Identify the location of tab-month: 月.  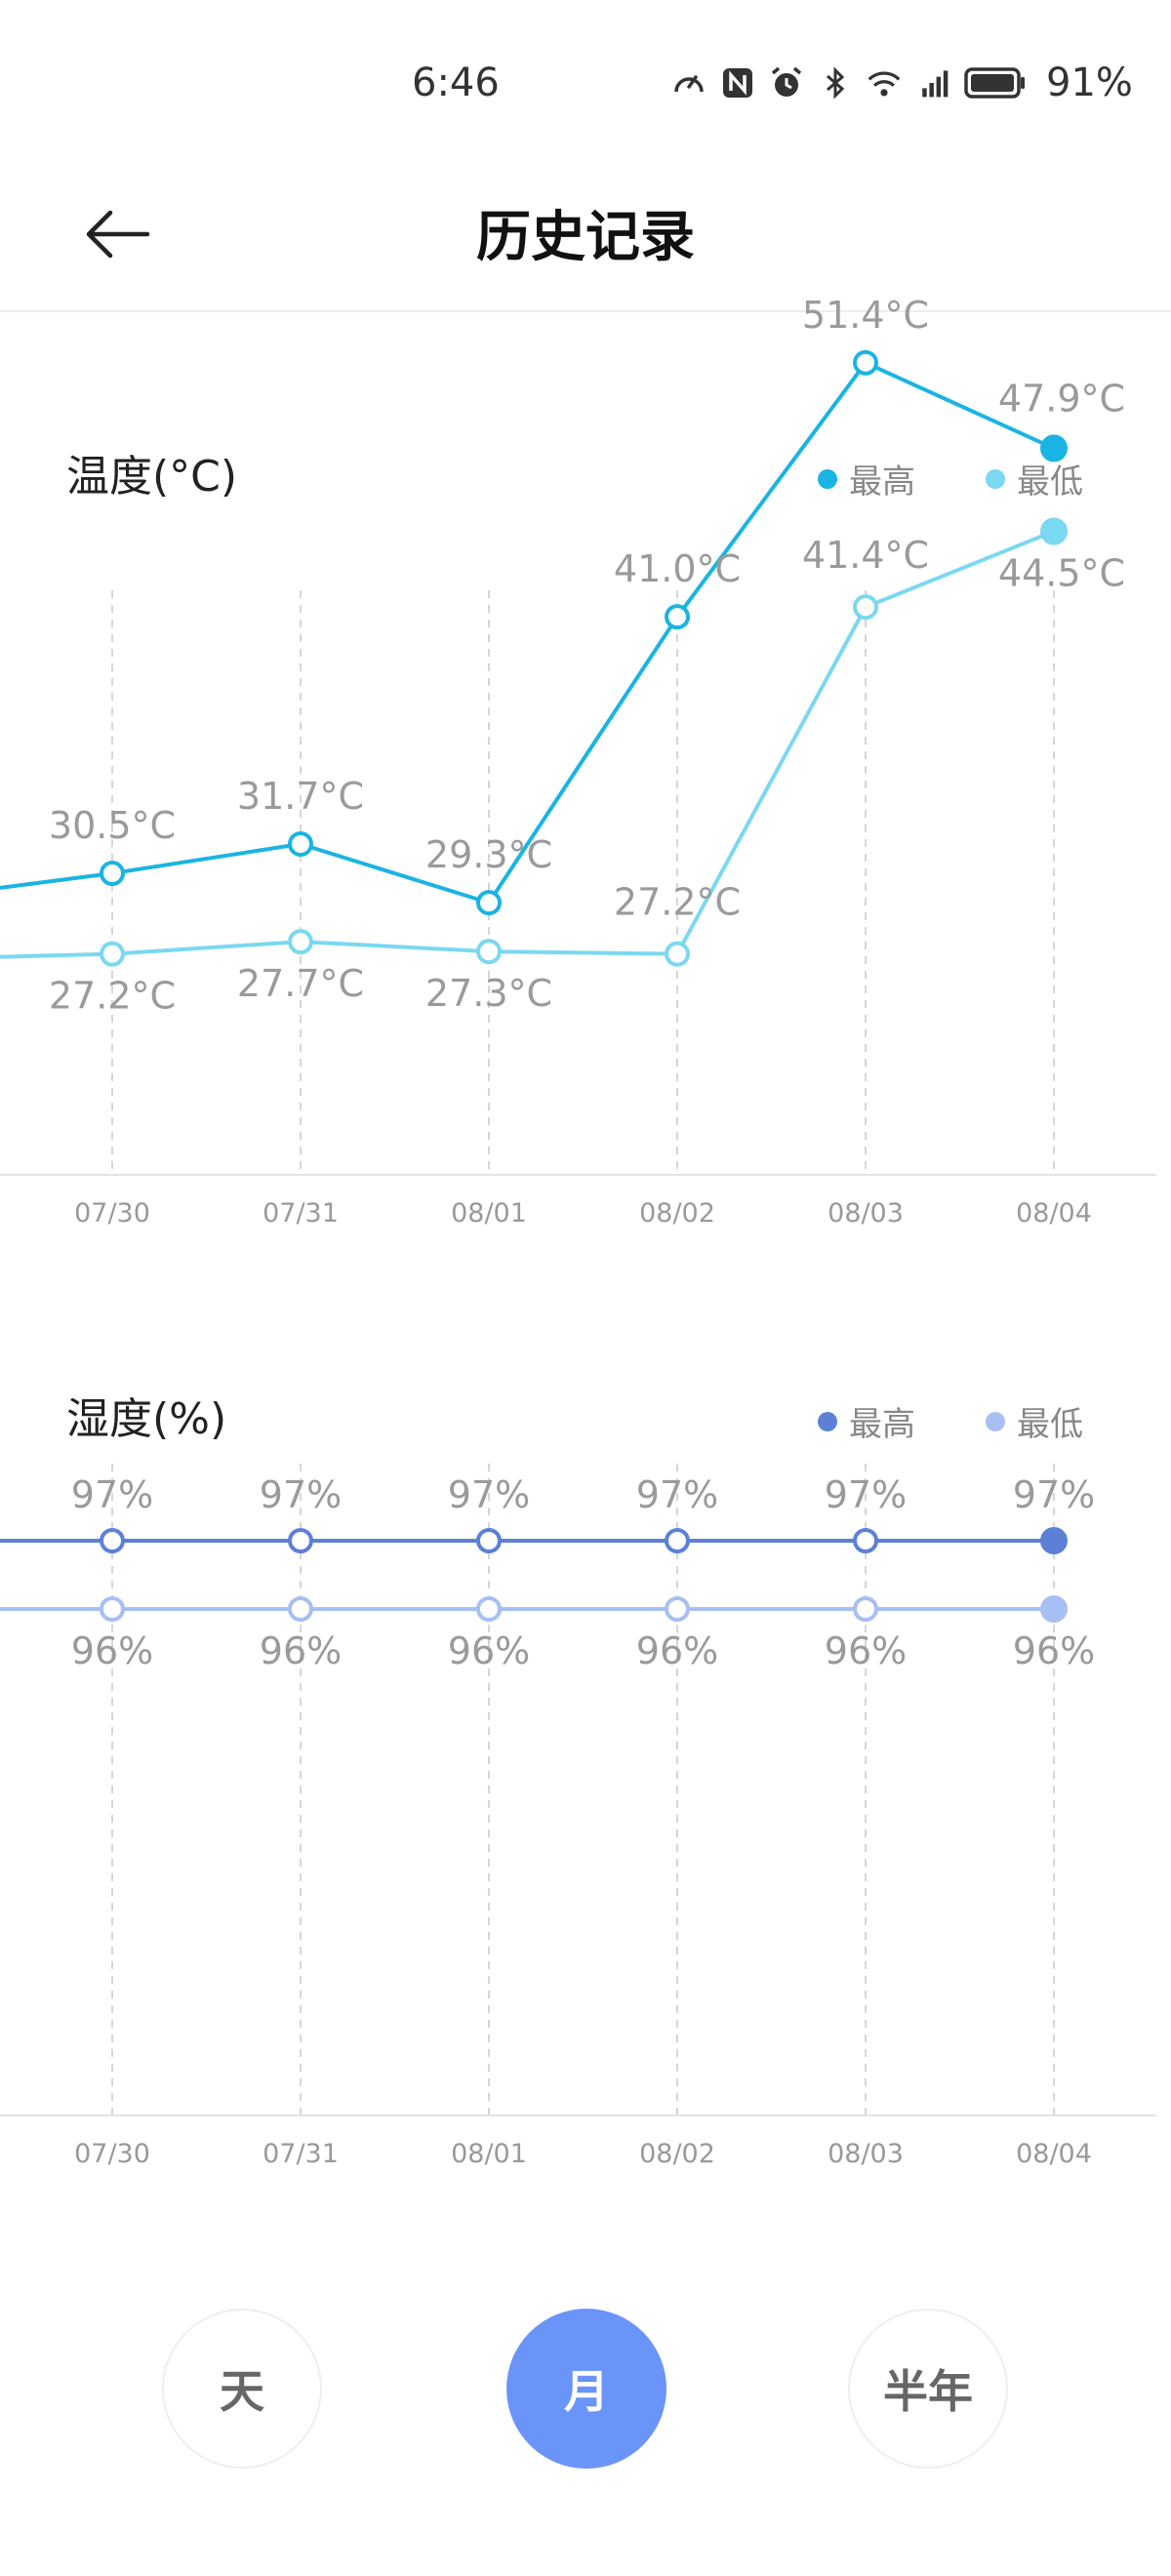
(586, 2389).